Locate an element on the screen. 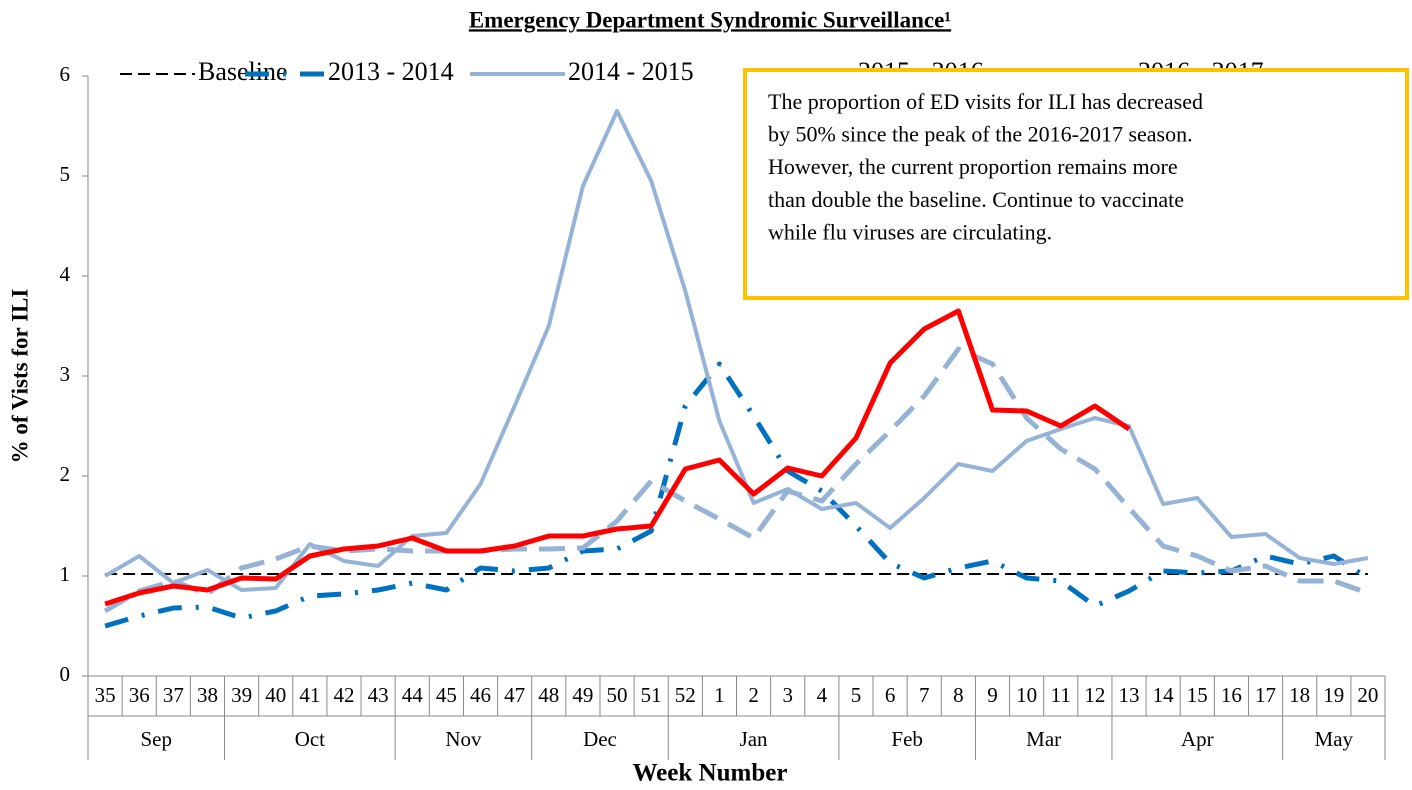  x-tick-label: 3 is located at coordinates (787, 695).